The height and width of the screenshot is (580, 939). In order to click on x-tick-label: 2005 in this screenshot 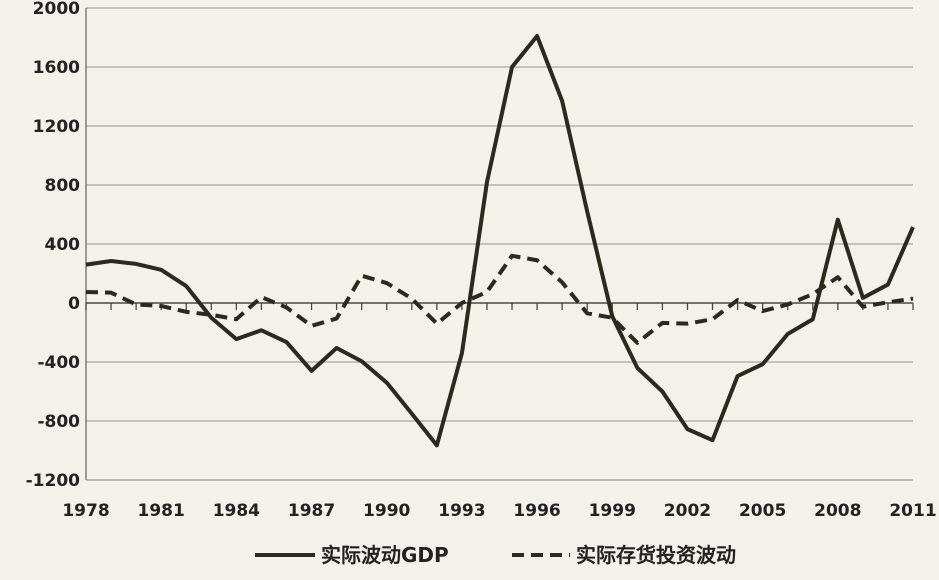, I will do `click(762, 511)`.